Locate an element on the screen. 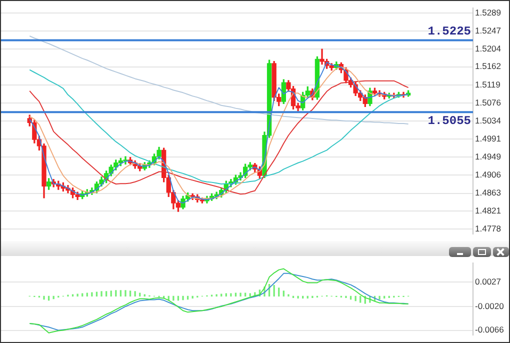 This screenshot has width=510, height=343. y-tick-label: 1.5076 is located at coordinates (488, 103).